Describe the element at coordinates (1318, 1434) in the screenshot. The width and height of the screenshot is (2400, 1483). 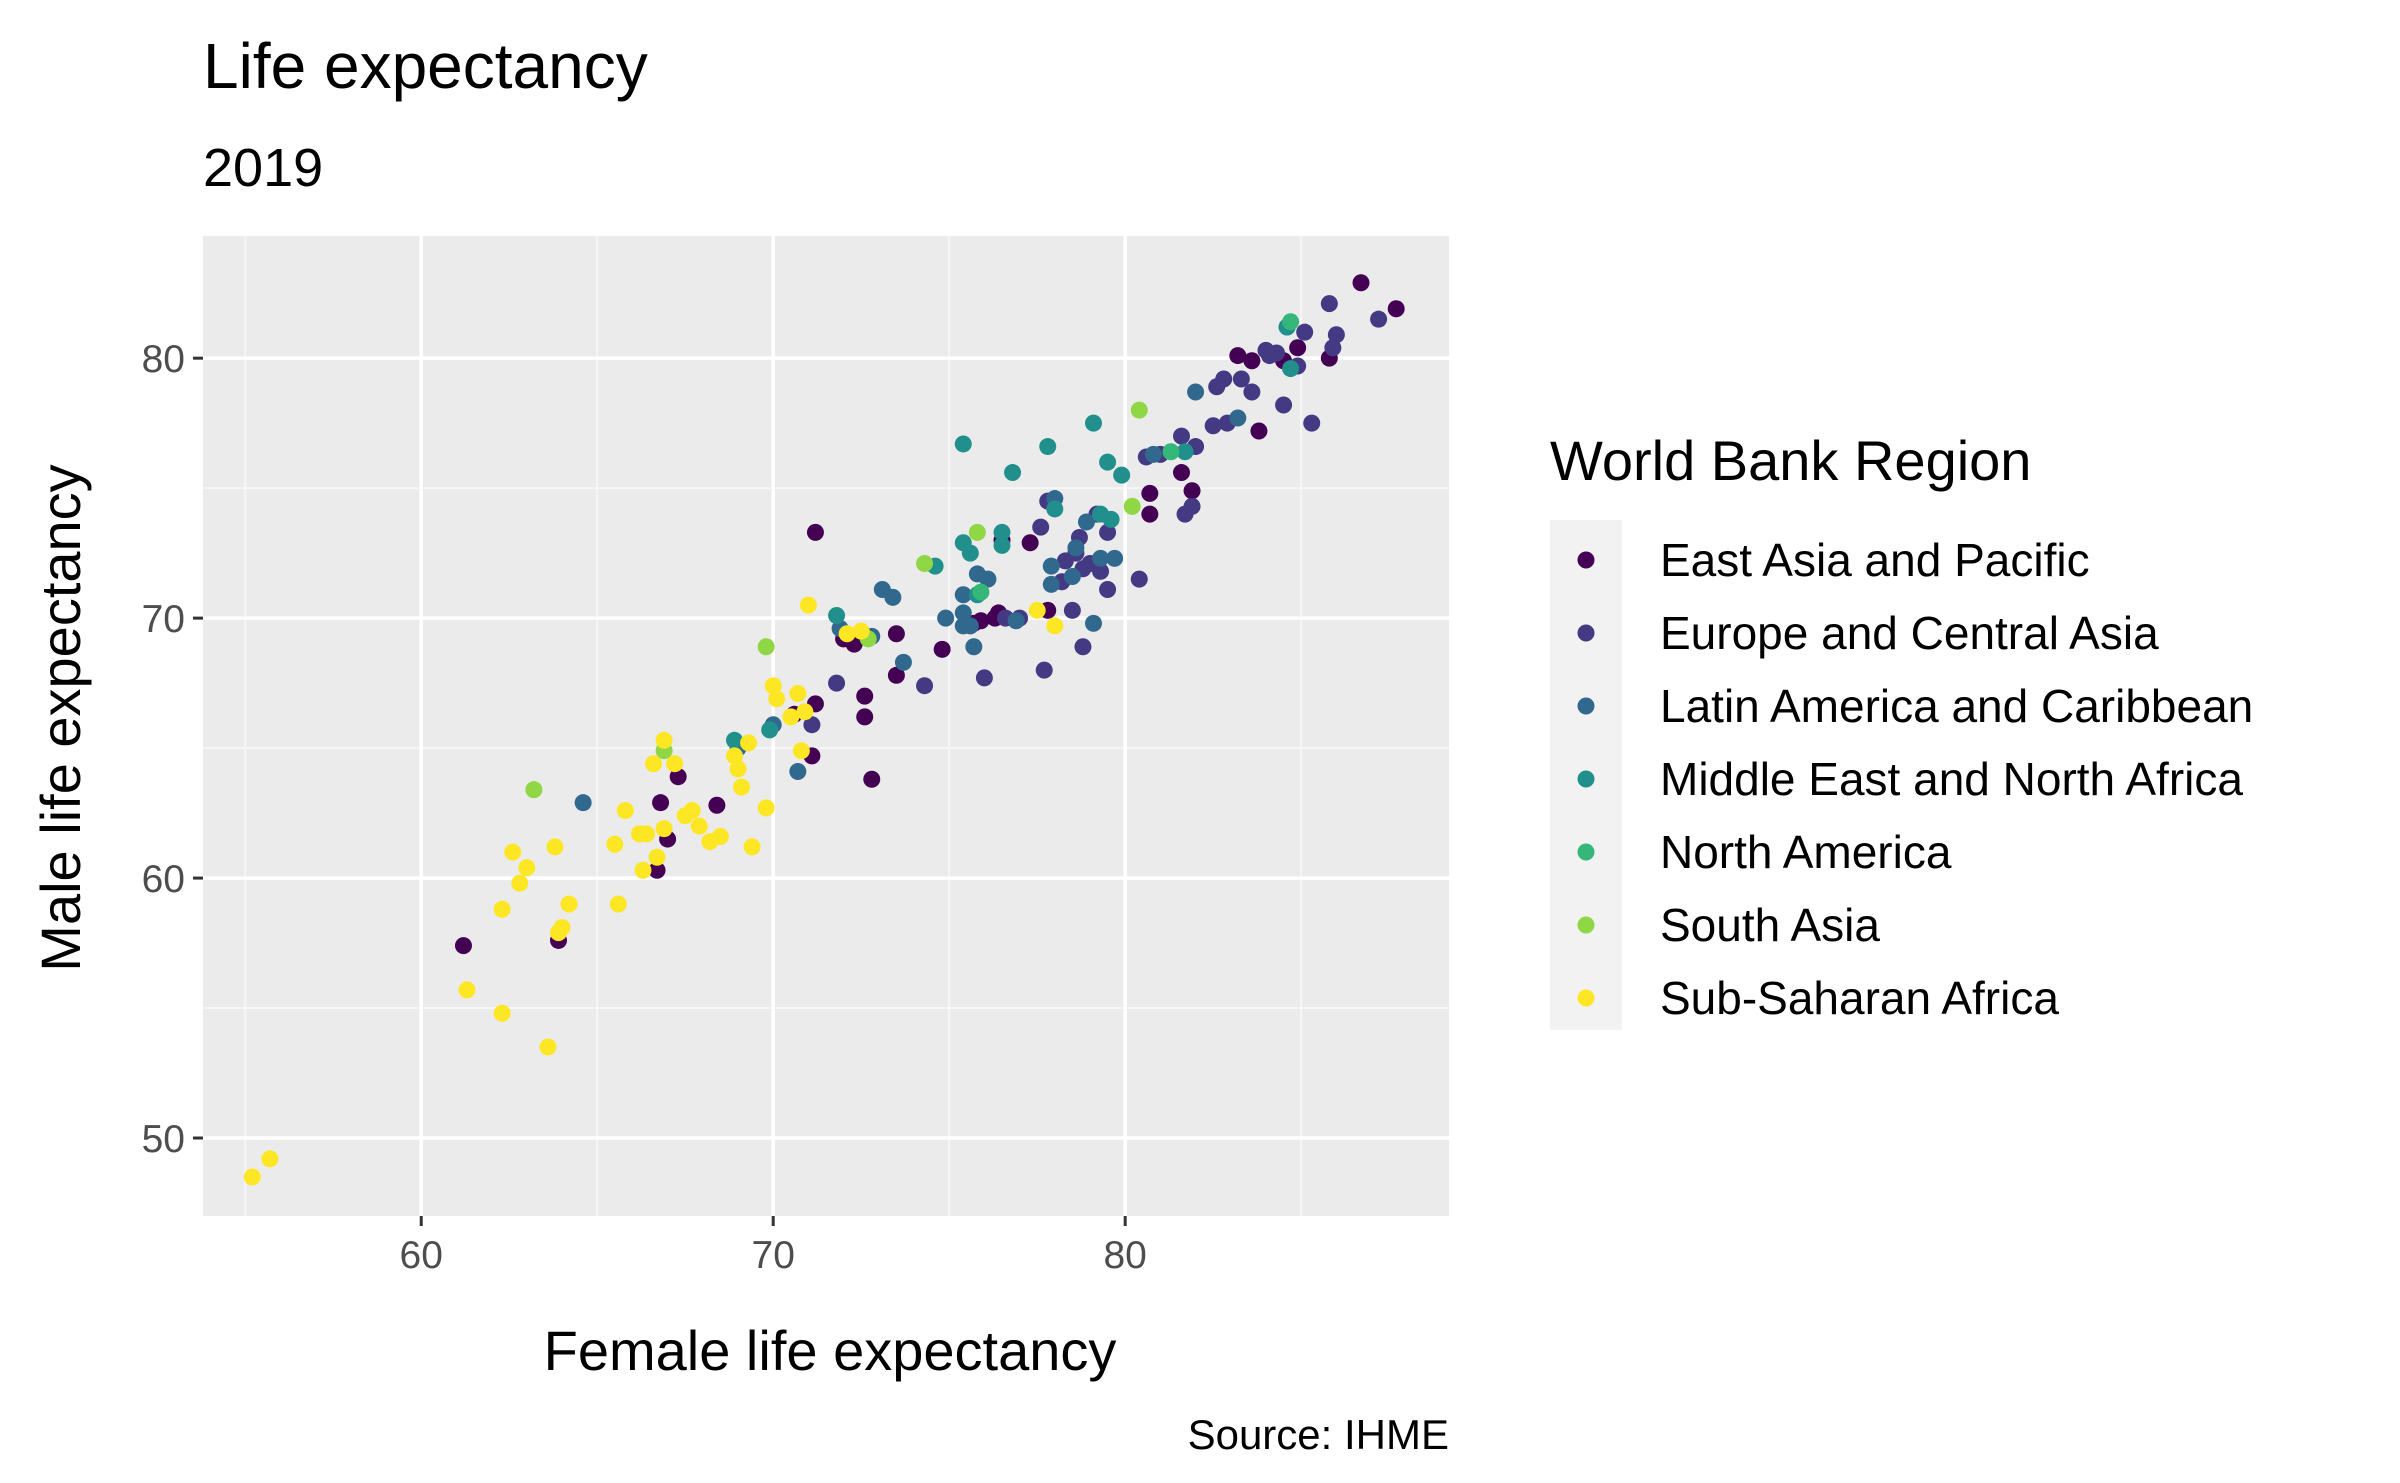
I see `chart-caption: Source: IHME` at that location.